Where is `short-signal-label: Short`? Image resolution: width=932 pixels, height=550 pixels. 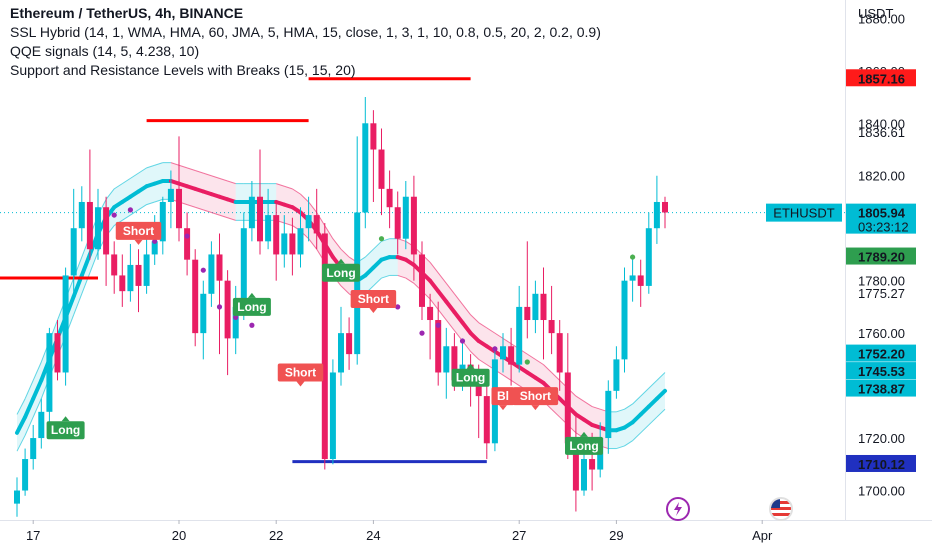 short-signal-label: Short is located at coordinates (535, 396).